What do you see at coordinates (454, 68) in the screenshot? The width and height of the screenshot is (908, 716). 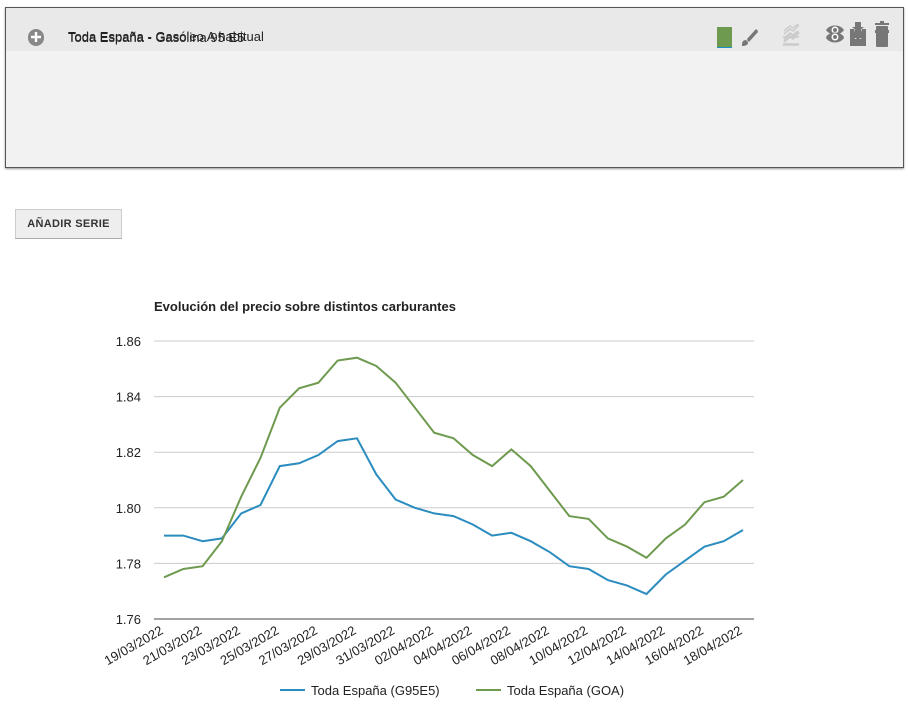 I see `series-row: Toda España - Gasolina 95 E5` at bounding box center [454, 68].